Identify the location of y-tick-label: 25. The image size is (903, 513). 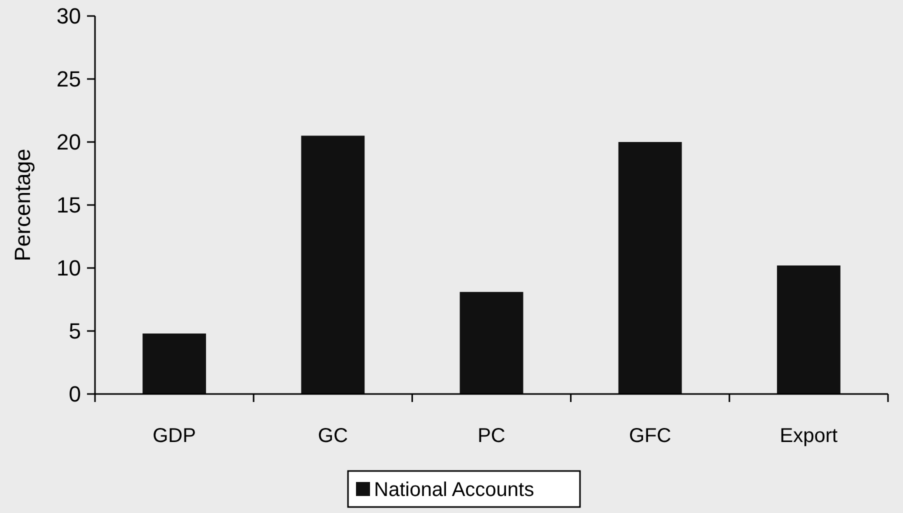
(68, 79).